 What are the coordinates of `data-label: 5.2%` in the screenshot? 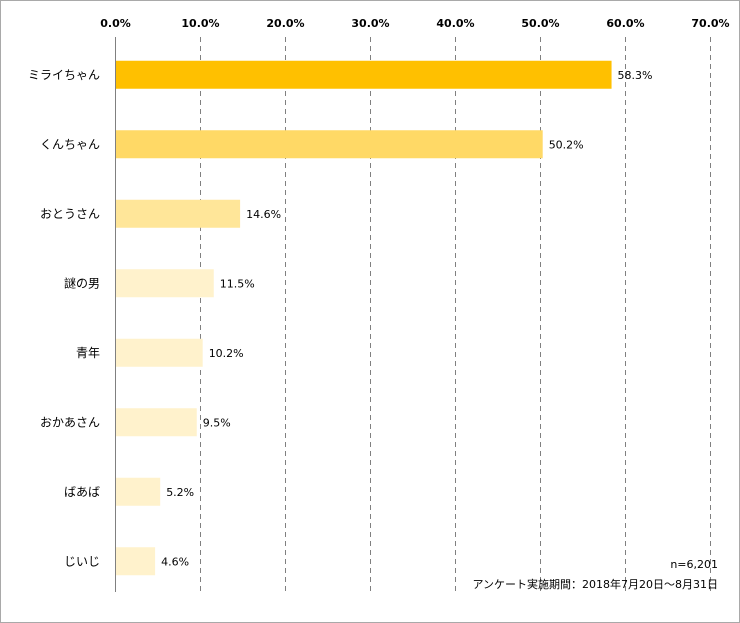 It's located at (180, 492).